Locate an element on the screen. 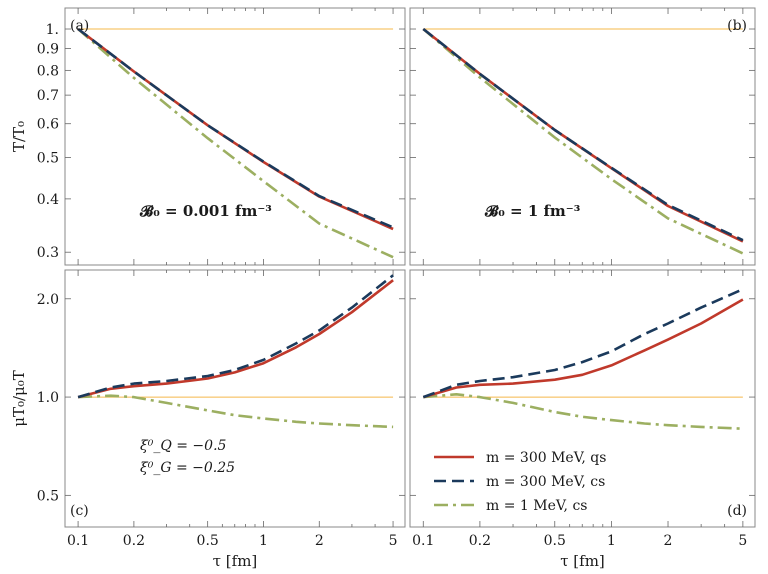 This screenshot has height=574, width=768. annotation-text: ξ⁰_G = −0.25 is located at coordinates (187, 468).